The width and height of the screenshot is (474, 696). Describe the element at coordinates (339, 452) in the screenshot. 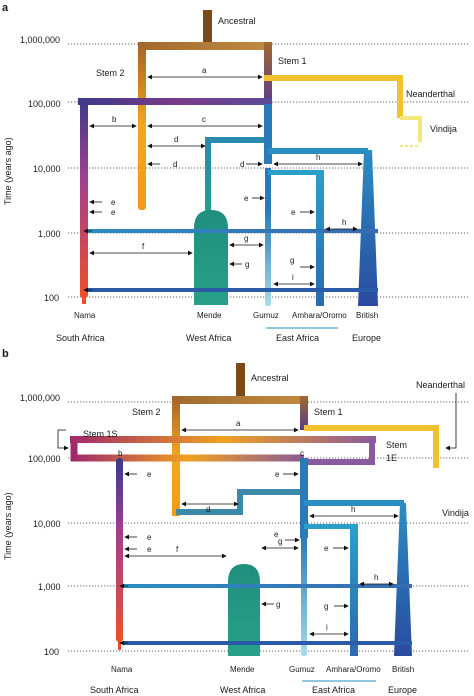

I see `stem-1e-bar` at that location.